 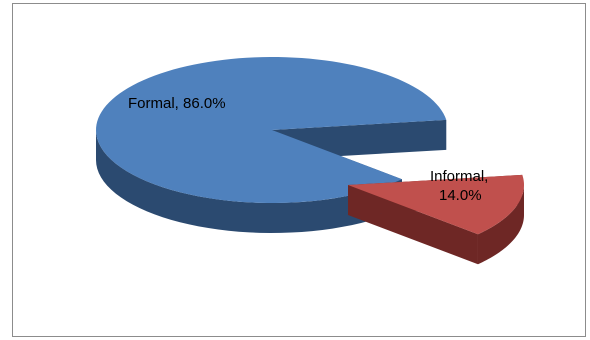 I want to click on slice-top-informal, so click(x=436, y=204).